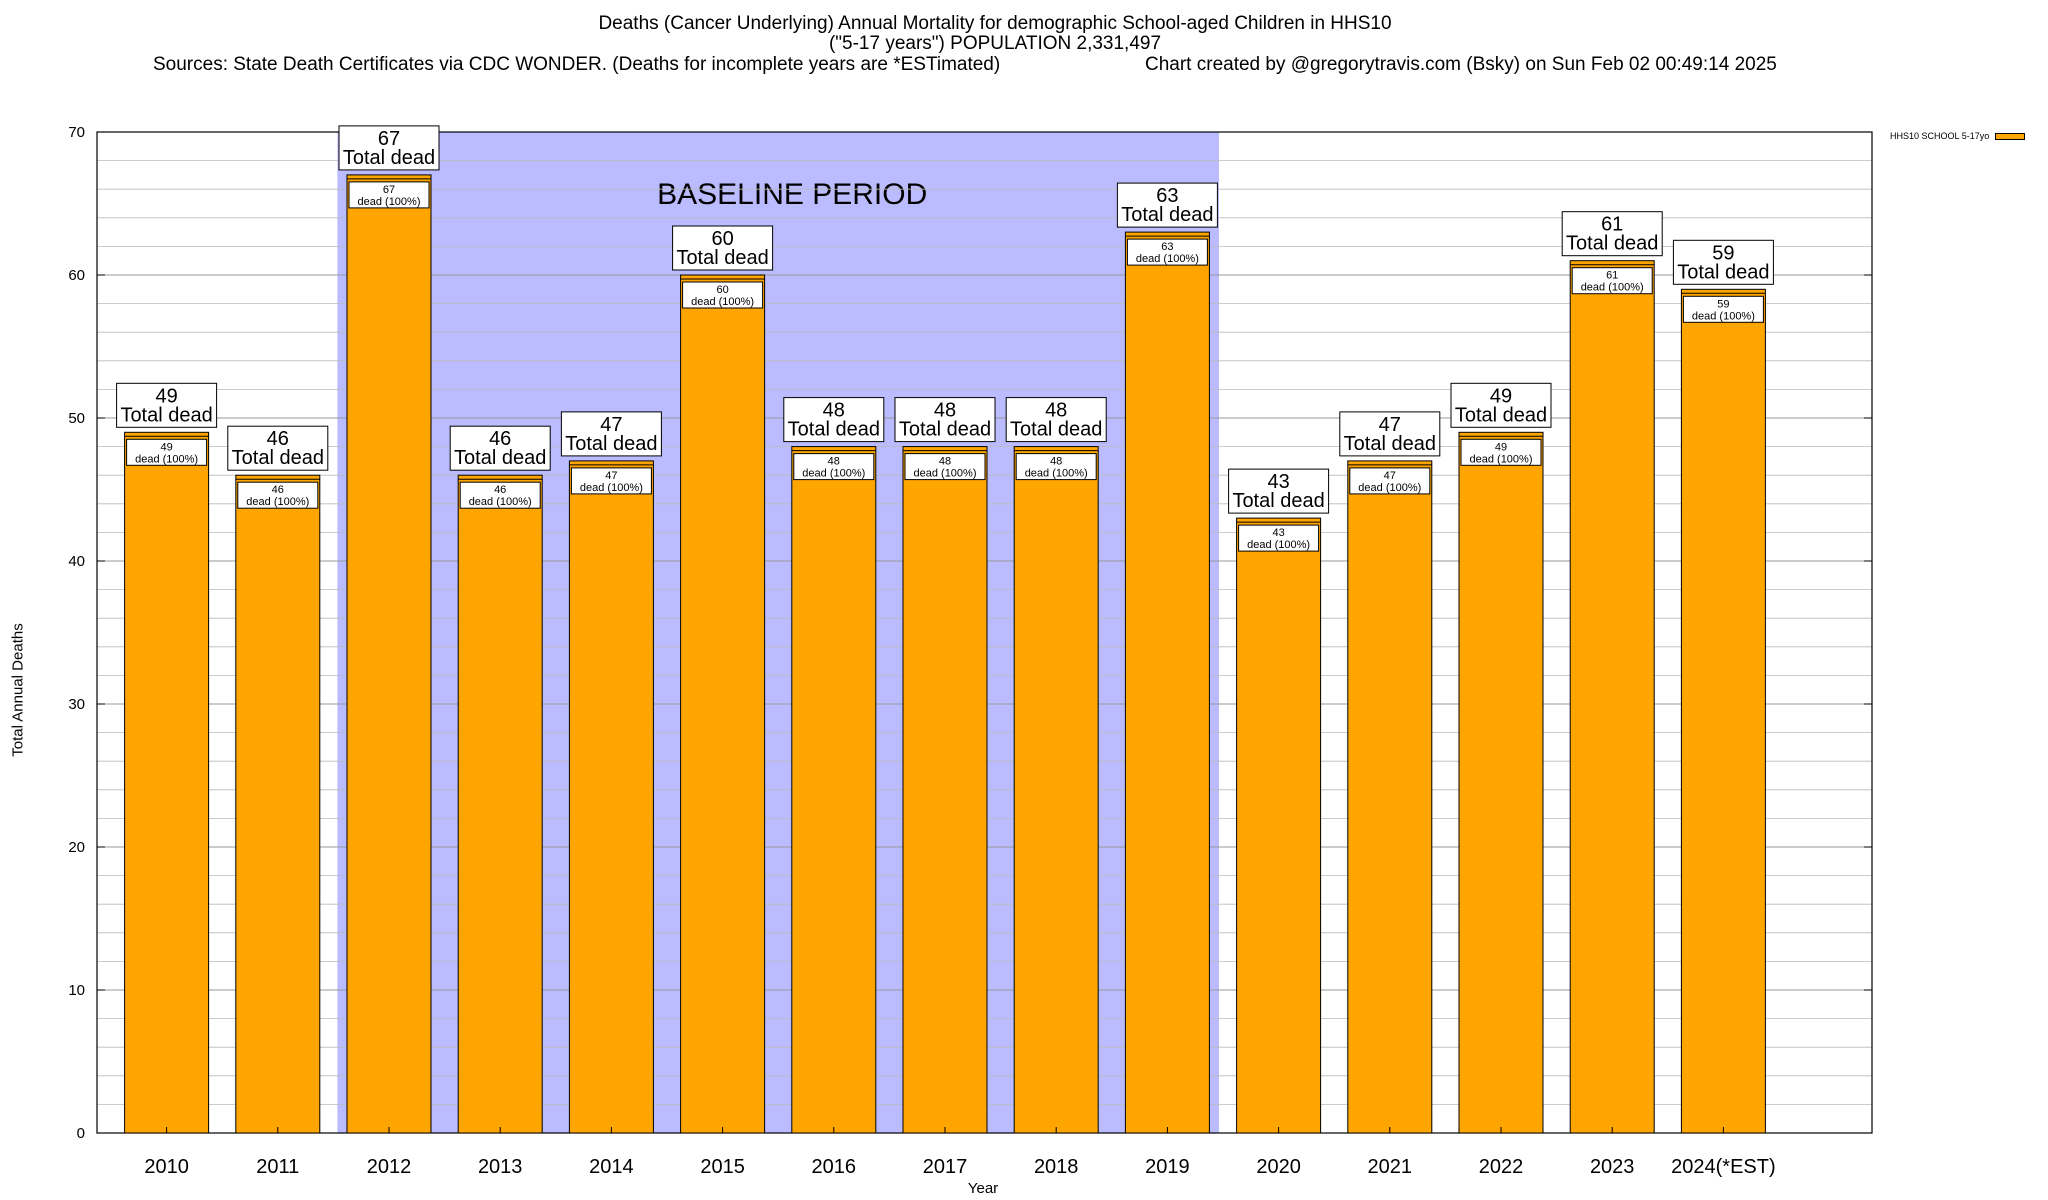 This screenshot has width=2048, height=1200. I want to click on legend: HHS10 SCHOOL 5-17yo, so click(1958, 136).